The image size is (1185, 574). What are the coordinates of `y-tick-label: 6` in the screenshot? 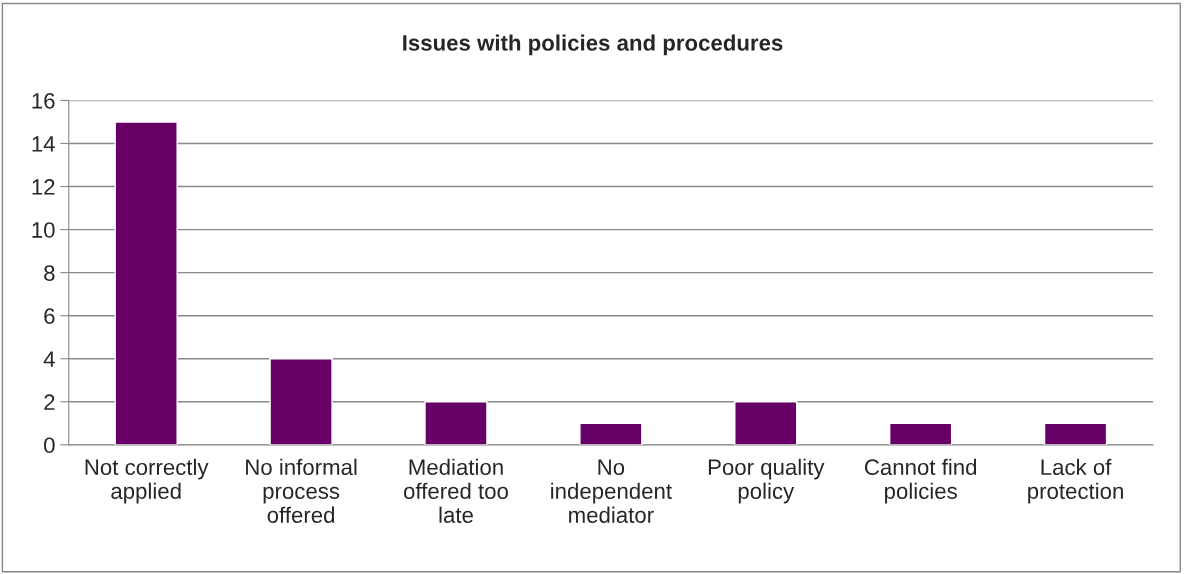 It's located at (49, 316).